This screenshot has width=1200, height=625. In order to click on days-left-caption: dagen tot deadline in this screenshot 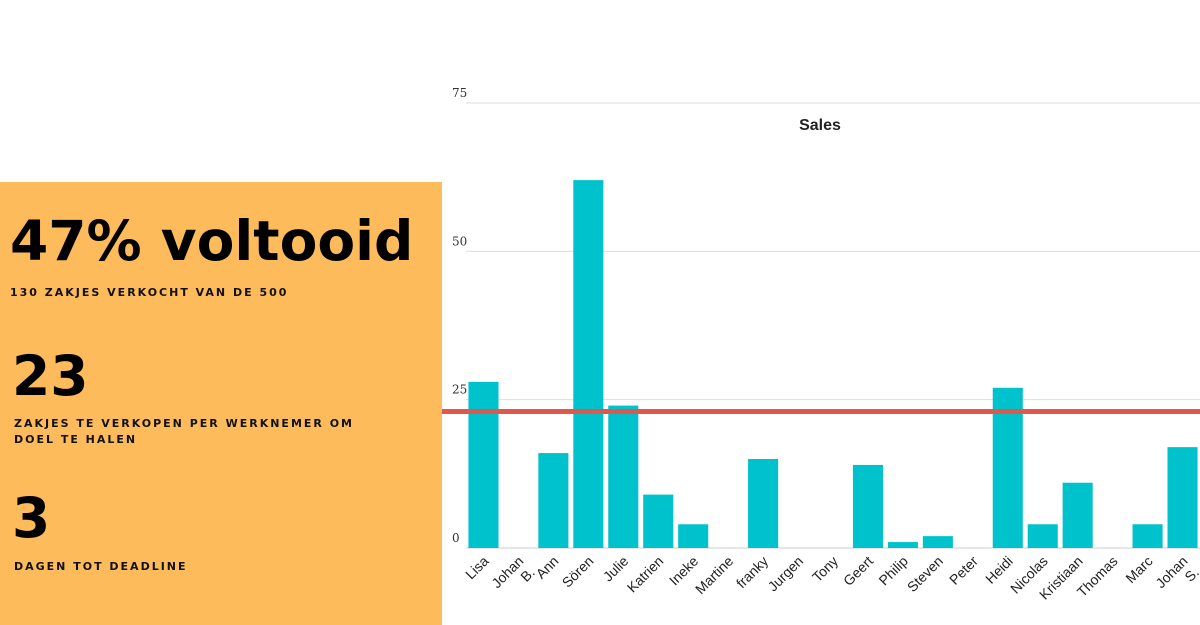, I will do `click(101, 566)`.